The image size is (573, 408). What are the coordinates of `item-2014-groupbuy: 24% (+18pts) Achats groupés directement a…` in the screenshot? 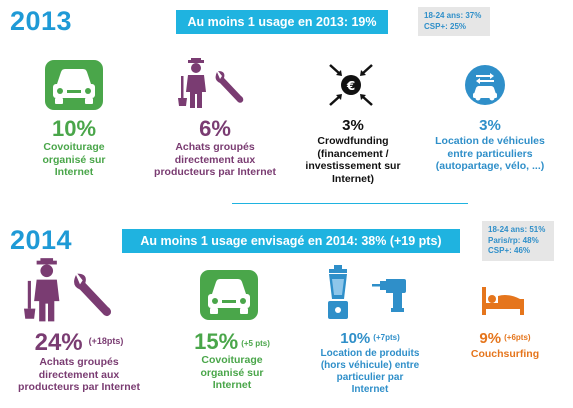 It's located at (79, 362).